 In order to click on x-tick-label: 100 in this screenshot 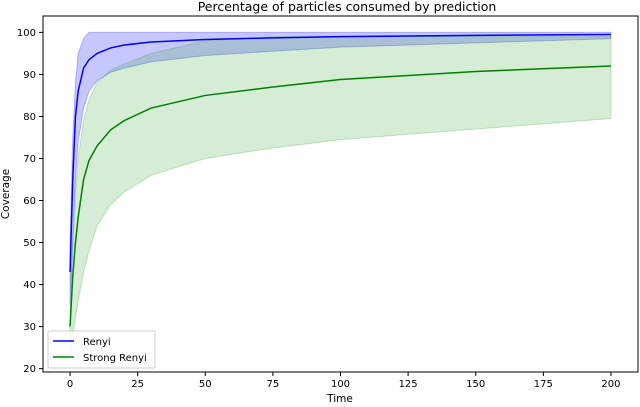, I will do `click(340, 384)`.